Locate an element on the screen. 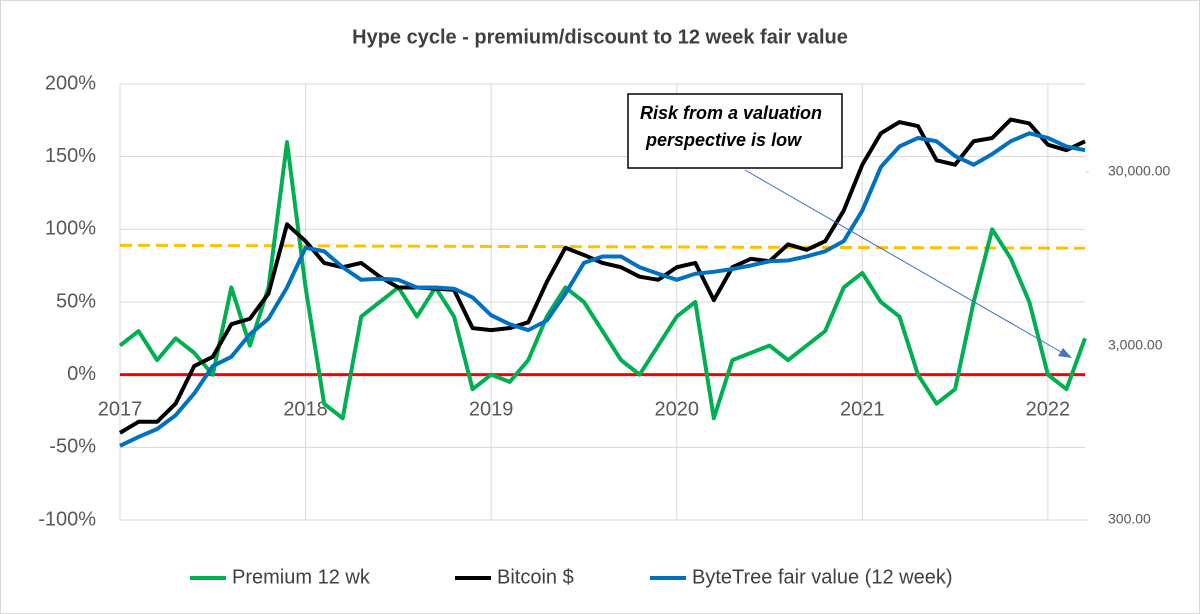 The height and width of the screenshot is (614, 1200). y-tick-label: 100% is located at coordinates (70, 229).